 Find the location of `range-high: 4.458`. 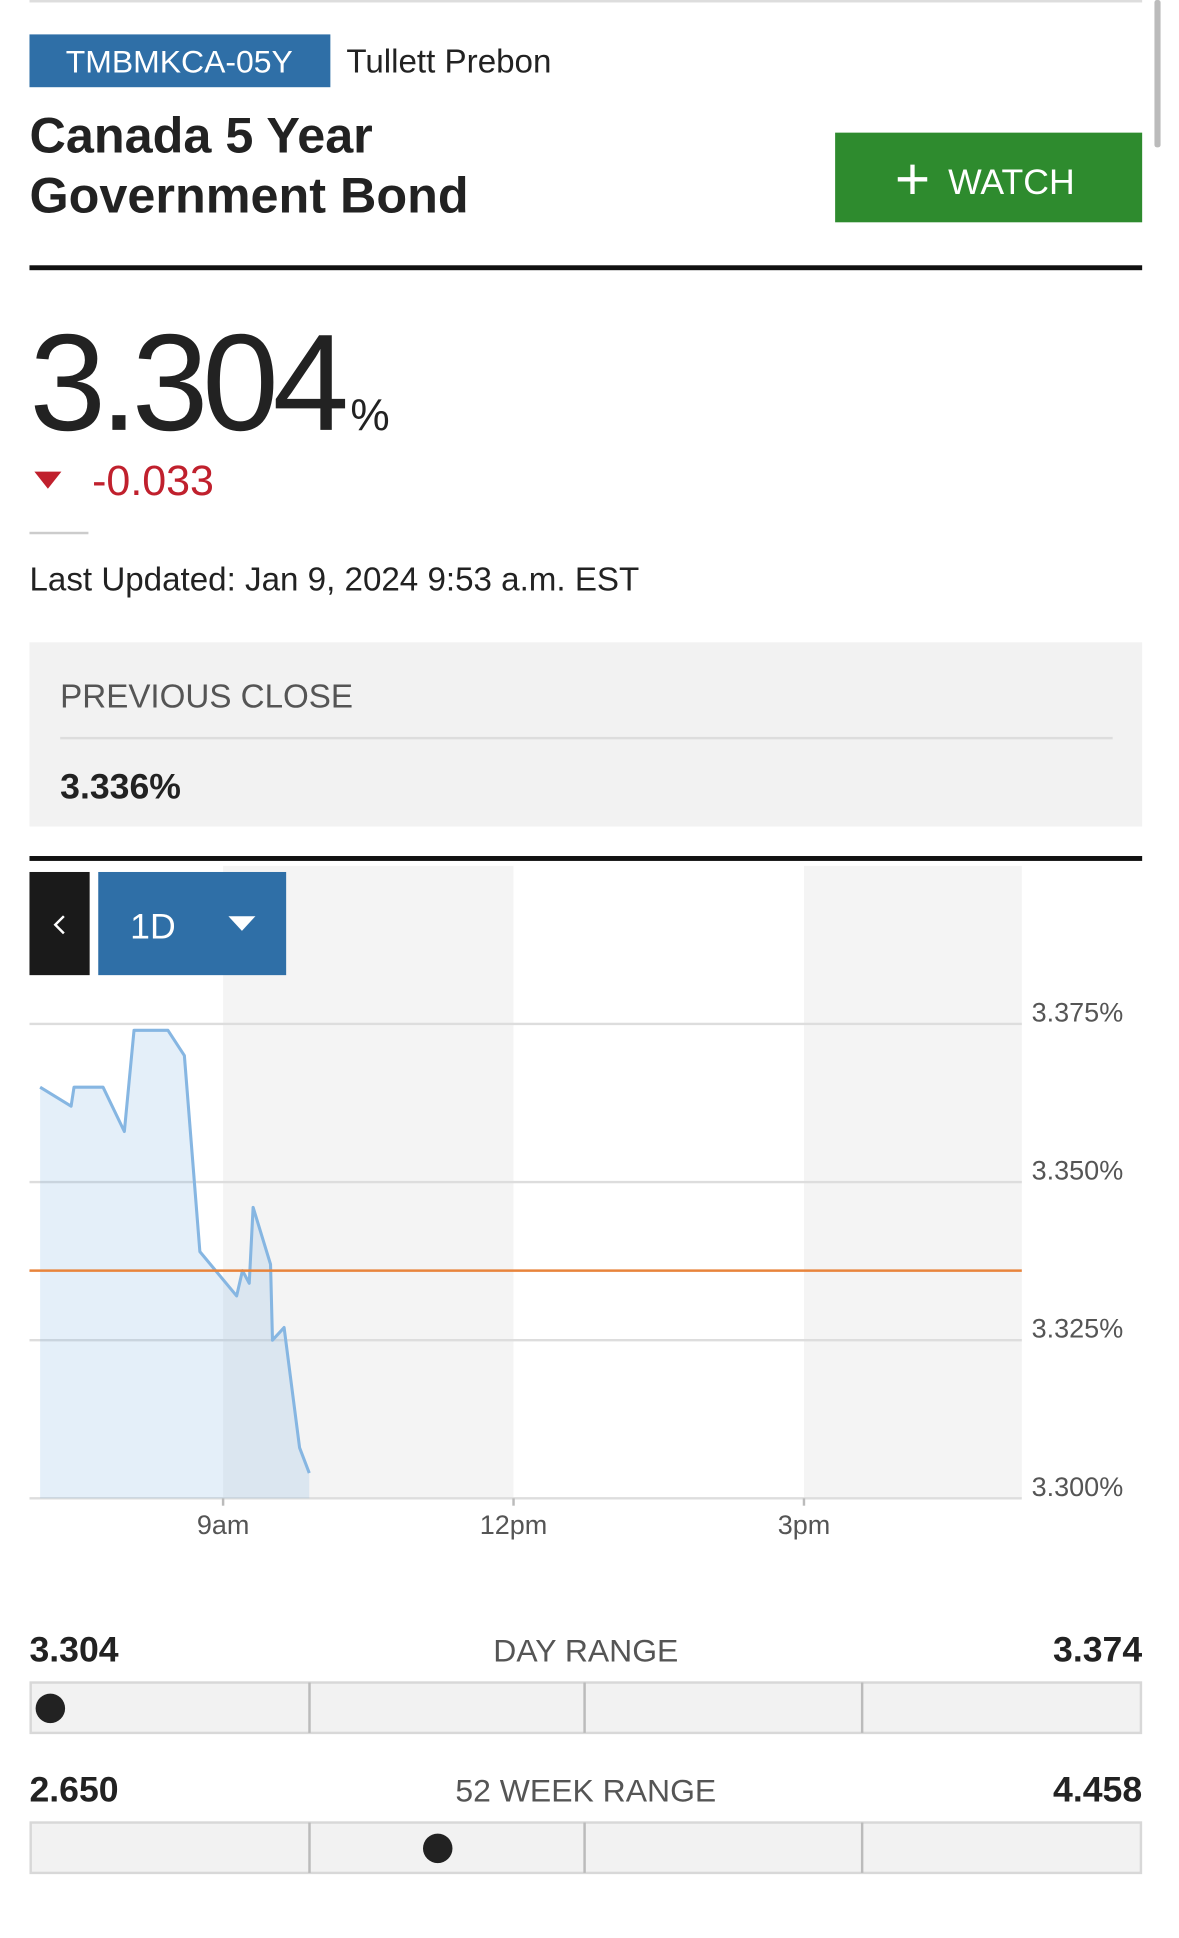

range-high: 4.458 is located at coordinates (1097, 1790).